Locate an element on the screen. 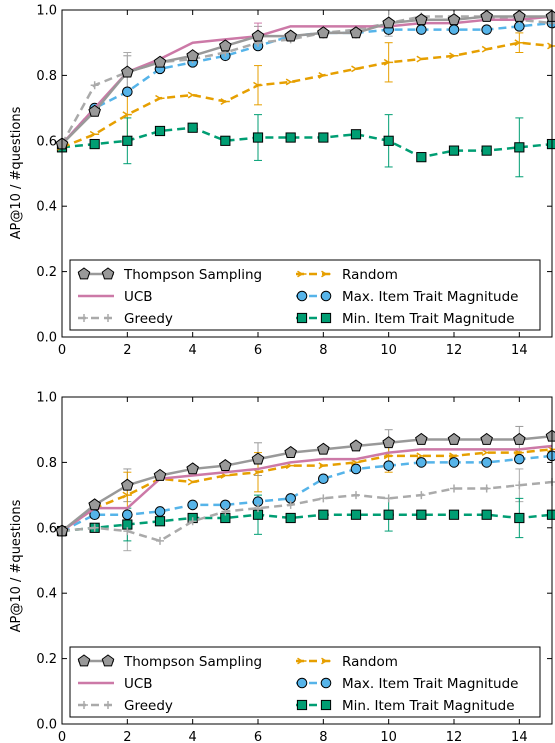 The height and width of the screenshot is (743, 555). top-xtick-label: 8 is located at coordinates (323, 350).